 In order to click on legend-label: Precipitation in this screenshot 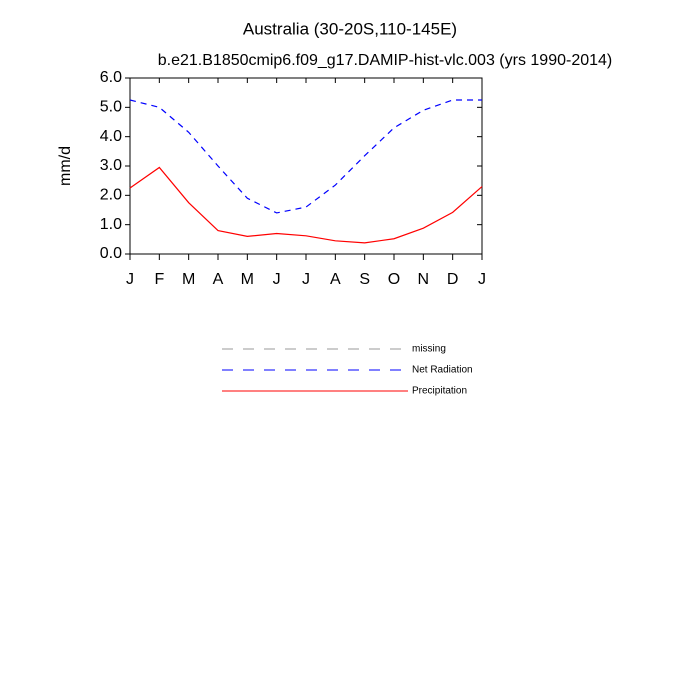, I will do `click(439, 391)`.